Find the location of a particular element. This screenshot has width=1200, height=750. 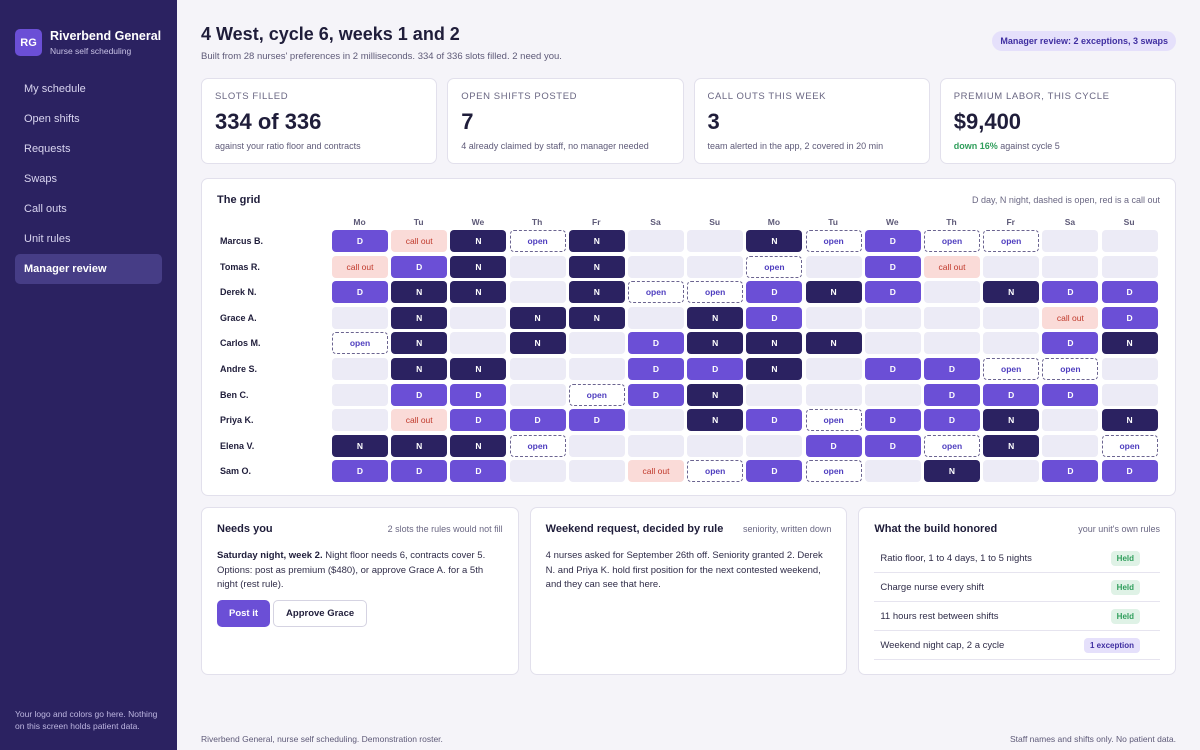

sidebar-item-my-schedule: My schedule is located at coordinates (55, 89).